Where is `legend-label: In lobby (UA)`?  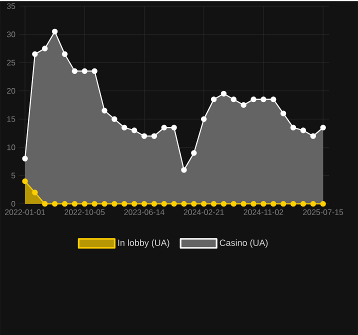
legend-label: In lobby (UA) is located at coordinates (144, 243).